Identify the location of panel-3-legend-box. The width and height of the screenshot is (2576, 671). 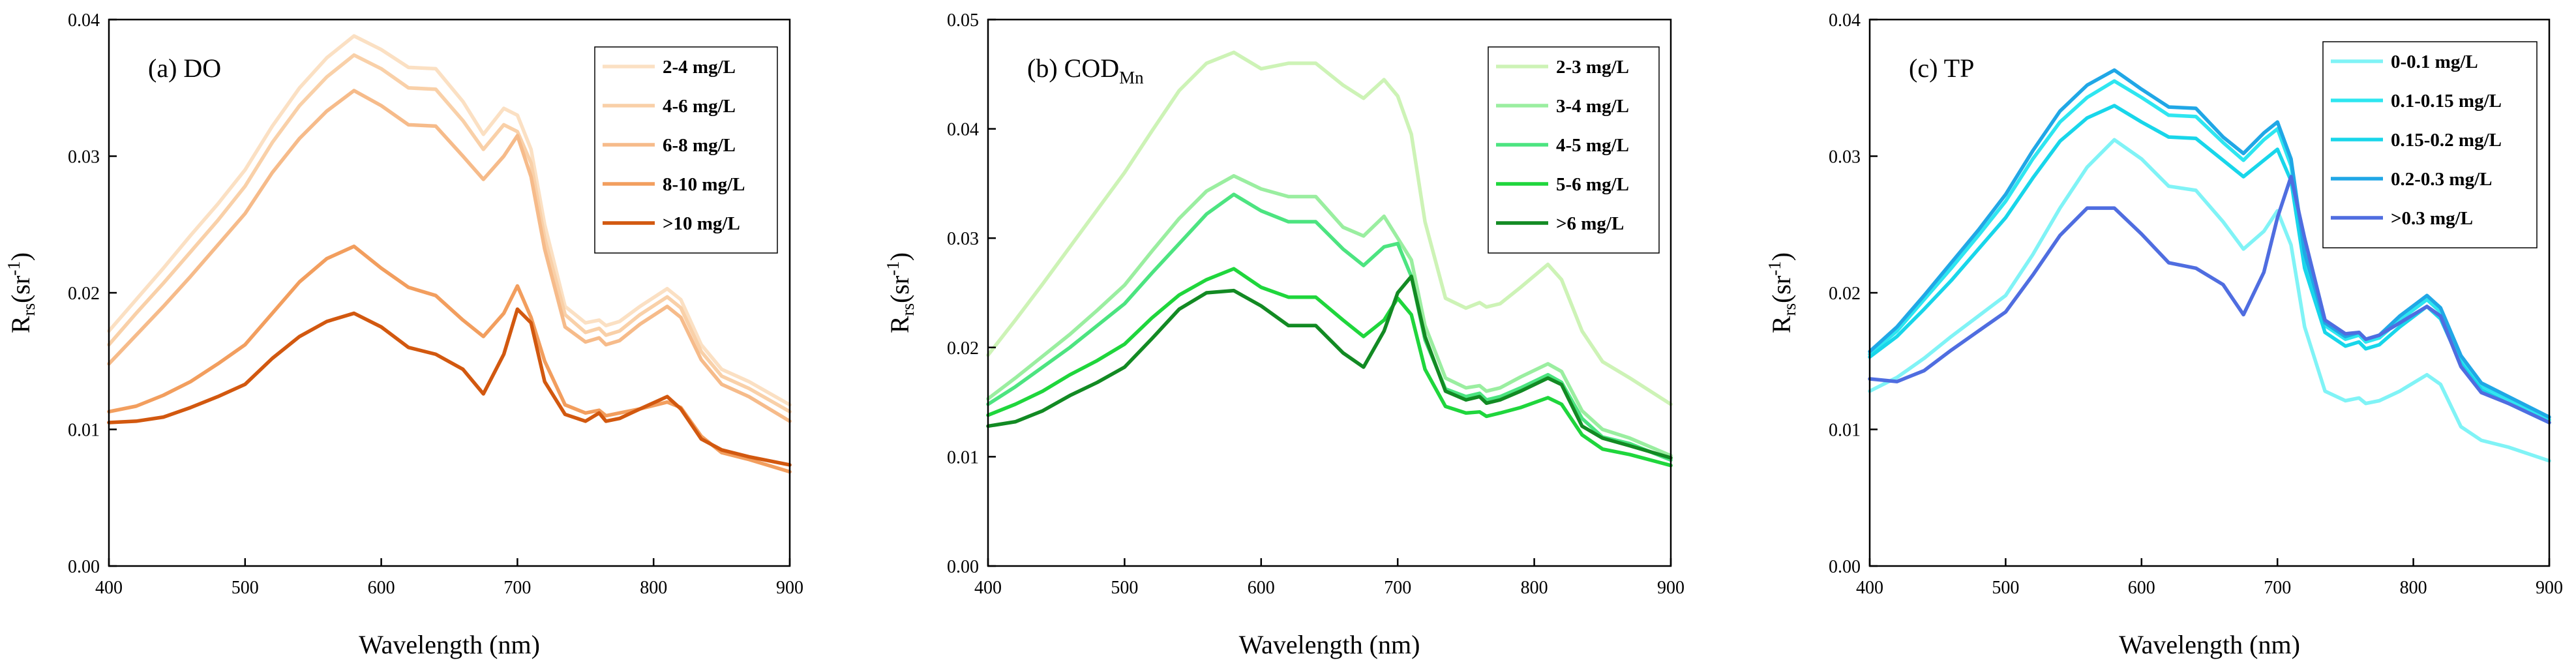
(2430, 144).